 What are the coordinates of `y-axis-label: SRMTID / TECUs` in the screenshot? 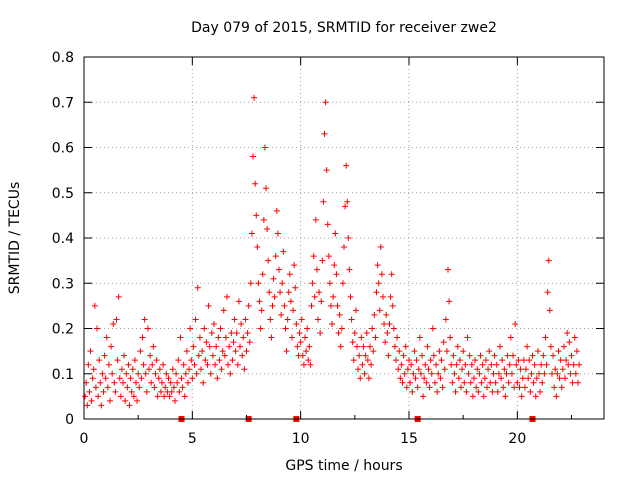 It's located at (15, 238).